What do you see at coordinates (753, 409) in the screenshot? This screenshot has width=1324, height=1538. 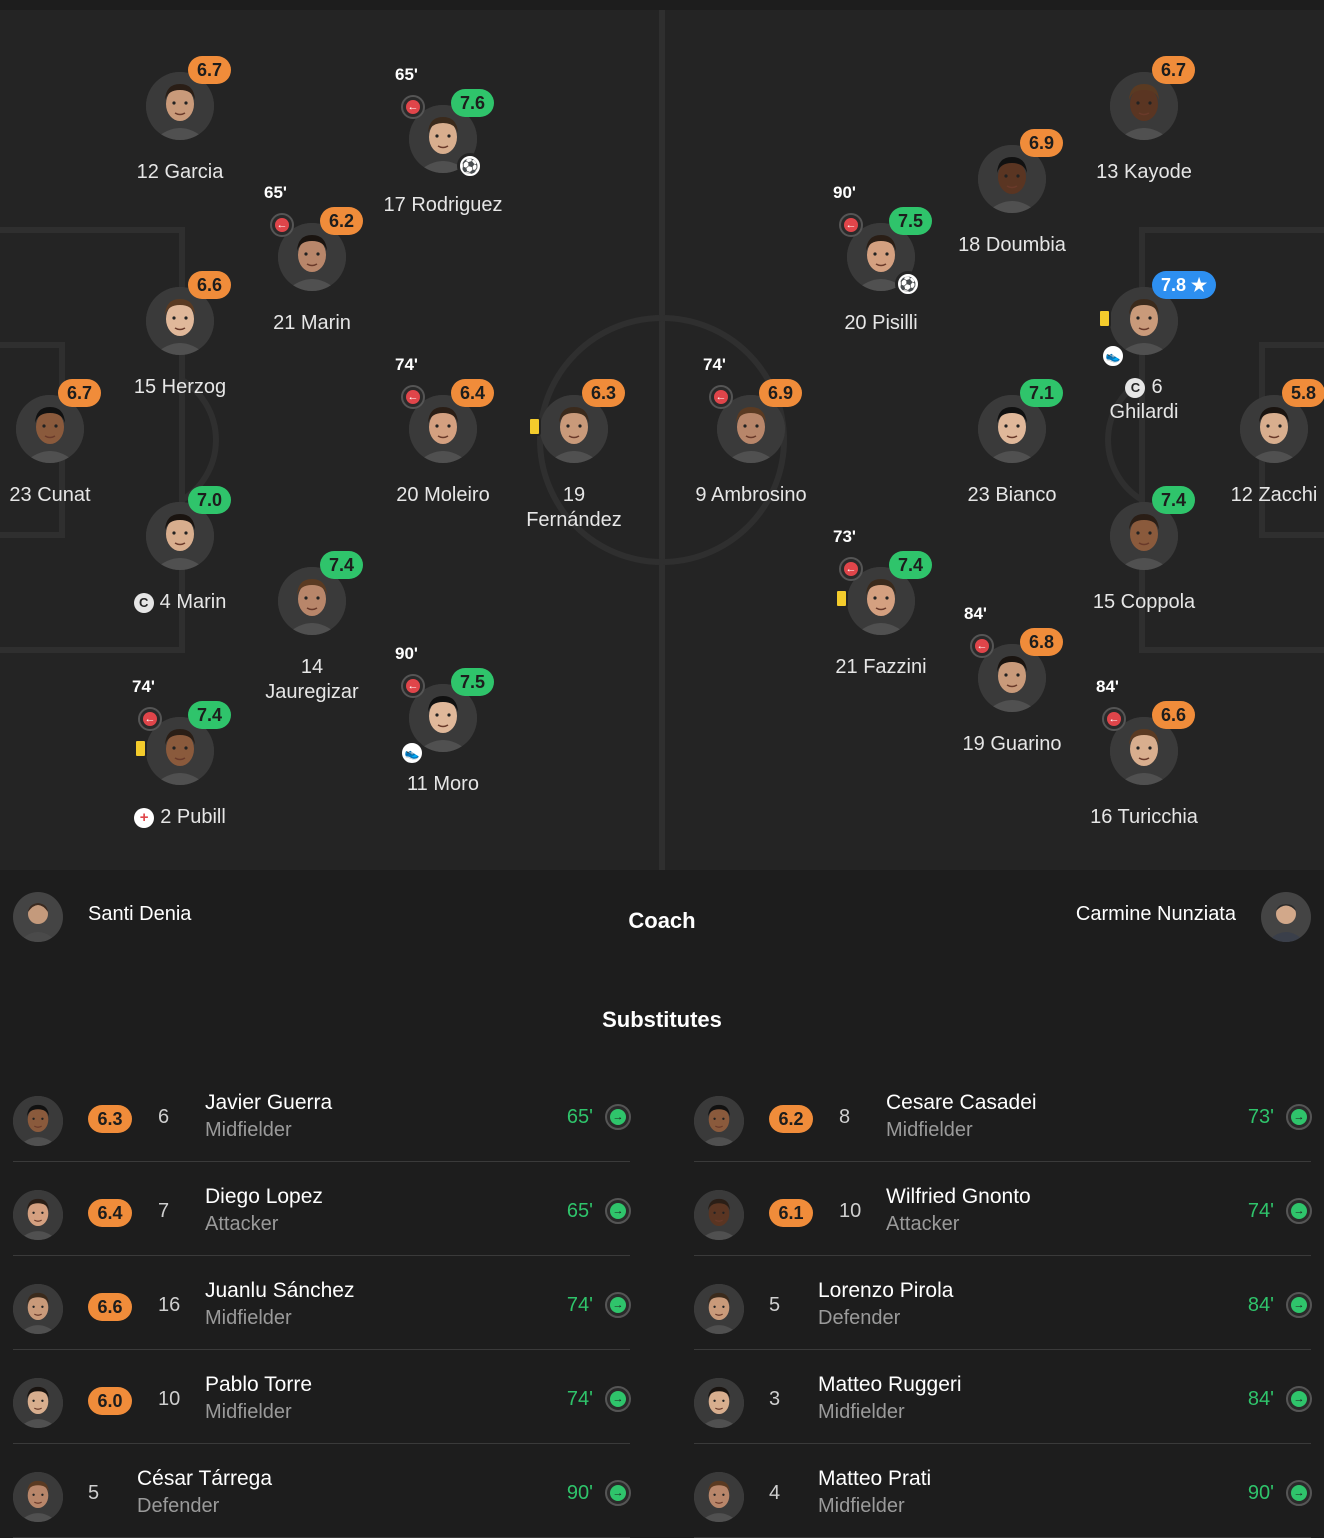 I see `player-photo: 6.9 74' ←` at bounding box center [753, 409].